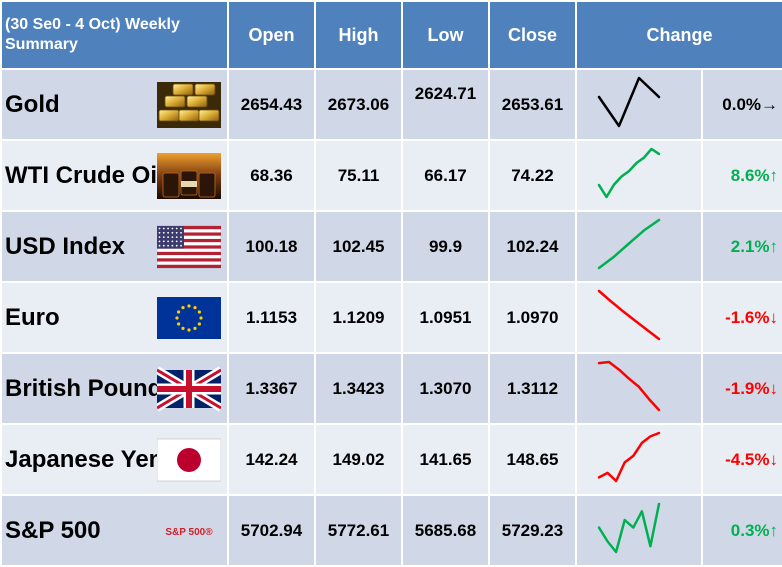 The width and height of the screenshot is (782, 567). I want to click on change-cell: 8.6%↑, so click(741, 175).